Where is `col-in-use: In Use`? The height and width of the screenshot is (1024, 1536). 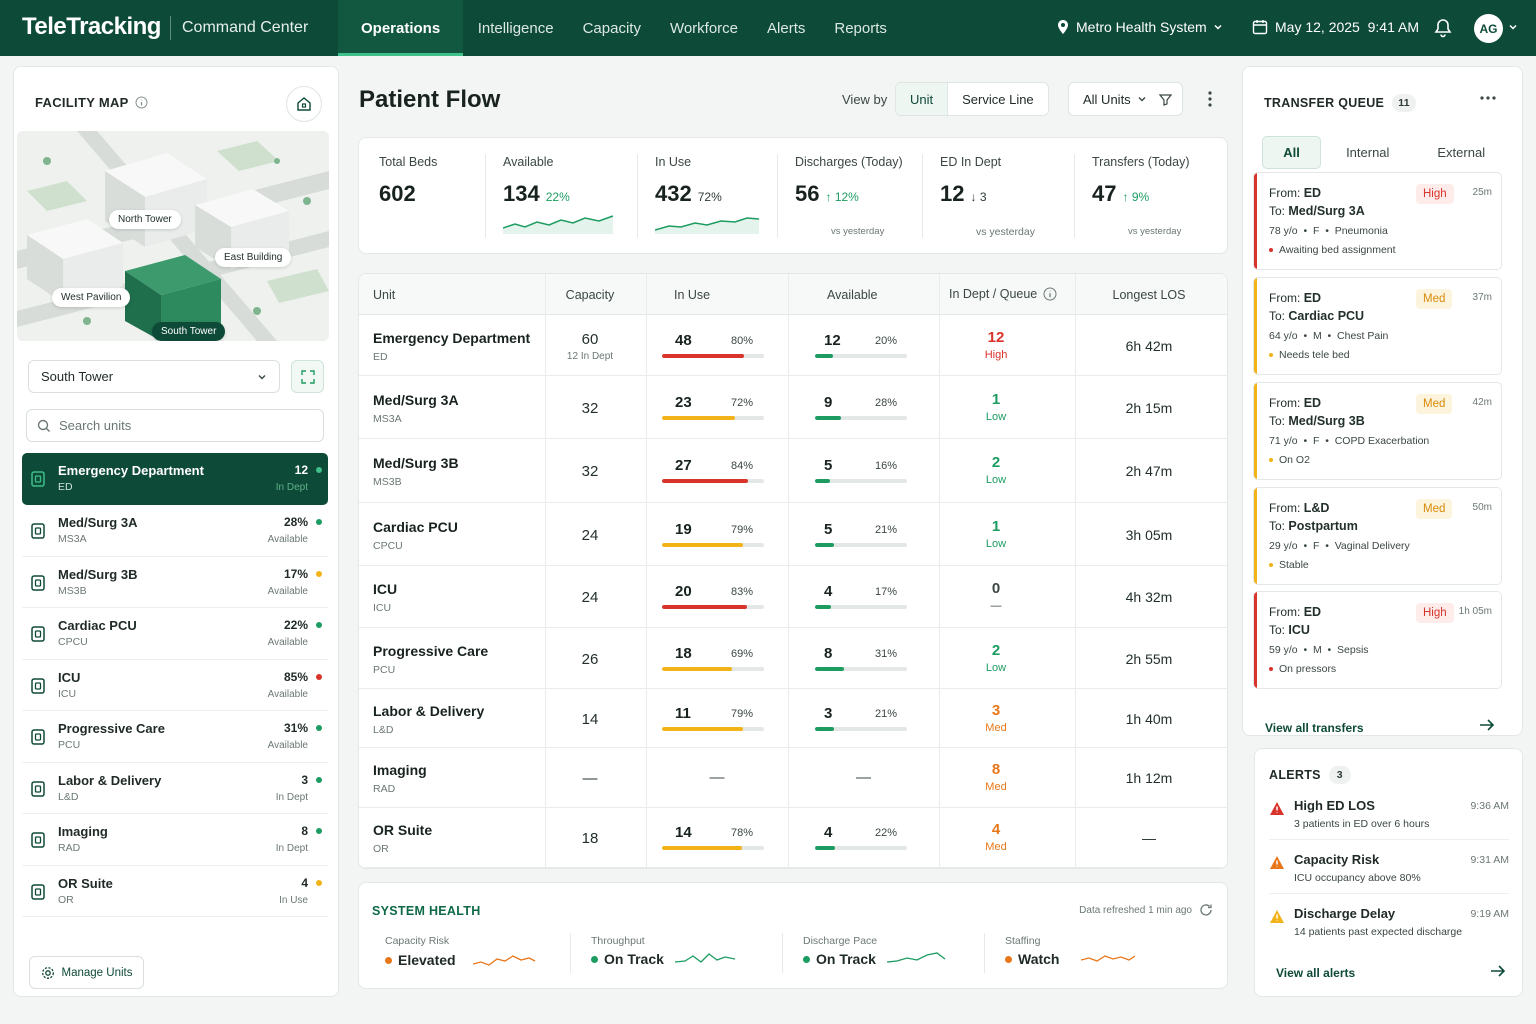
col-in-use: In Use is located at coordinates (692, 295).